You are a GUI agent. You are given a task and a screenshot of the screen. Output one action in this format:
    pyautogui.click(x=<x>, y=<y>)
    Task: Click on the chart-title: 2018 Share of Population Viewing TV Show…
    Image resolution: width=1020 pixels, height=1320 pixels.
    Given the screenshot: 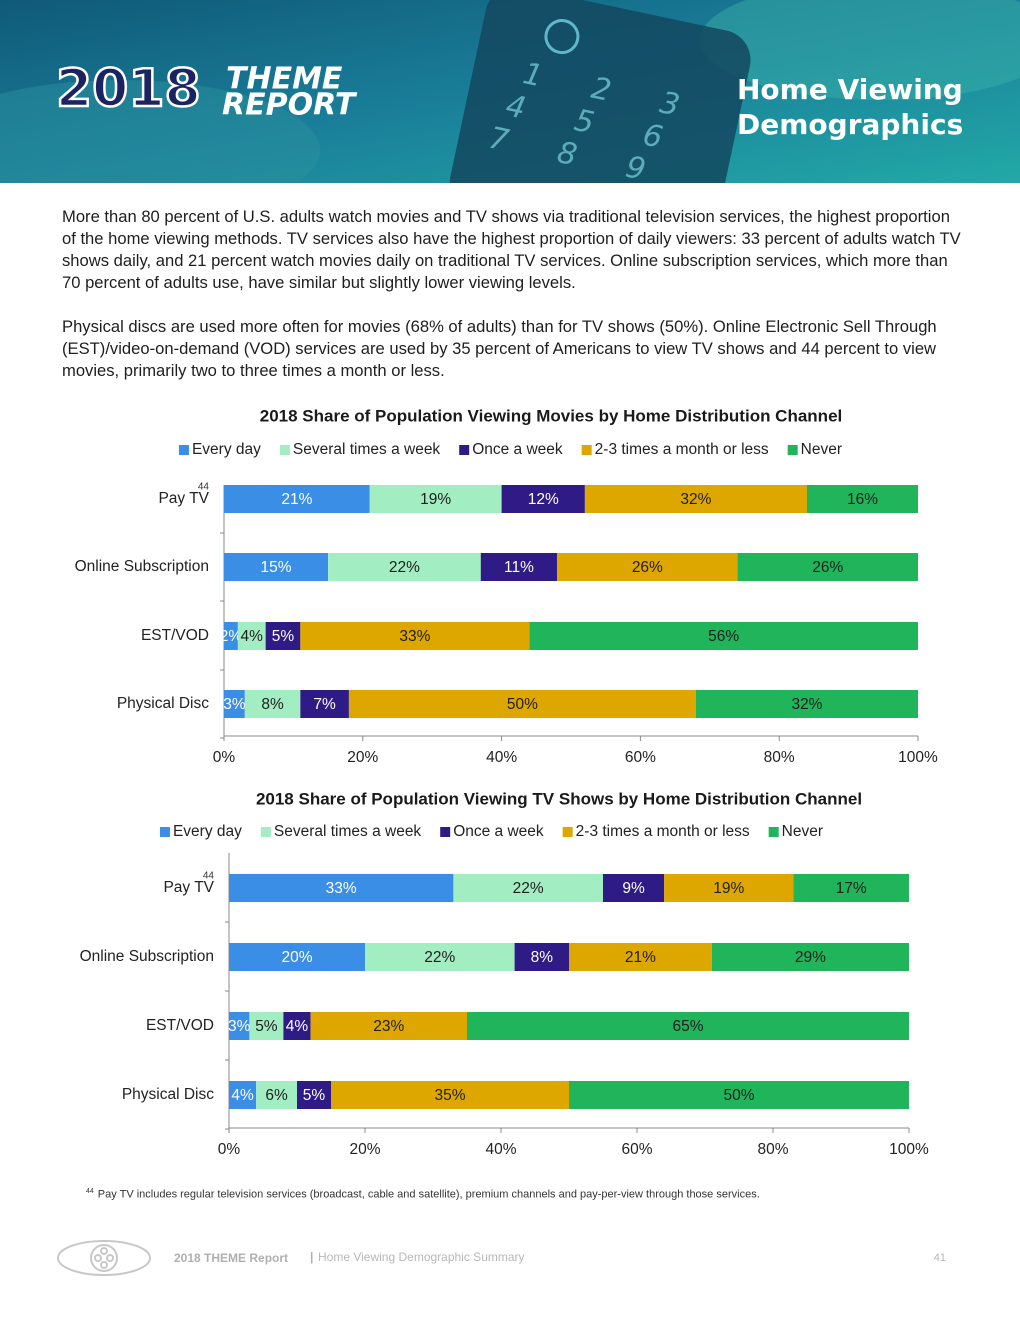 What is the action you would take?
    pyautogui.click(x=559, y=798)
    